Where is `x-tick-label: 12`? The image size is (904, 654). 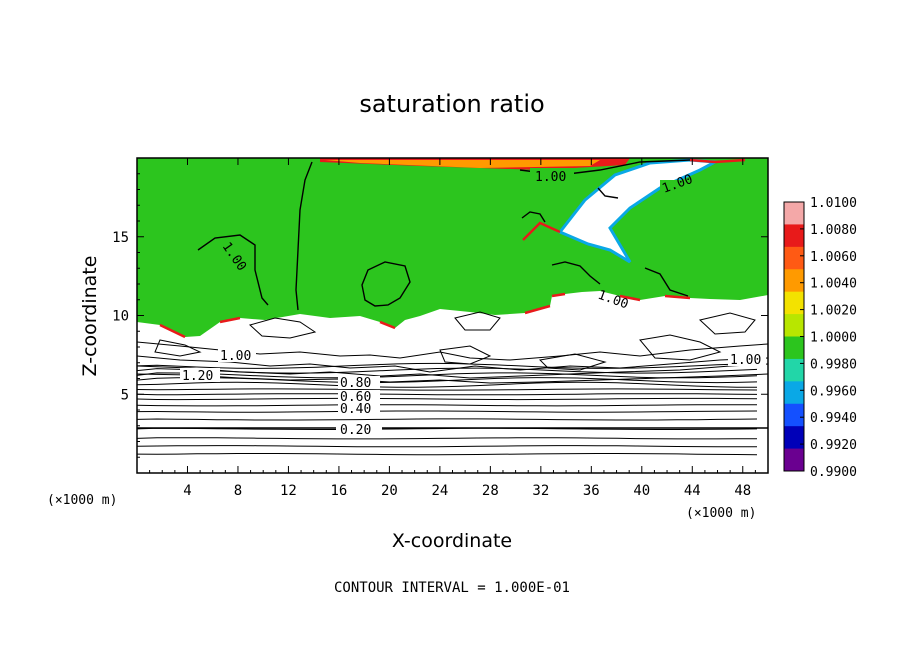 x-tick-label: 12 is located at coordinates (288, 491).